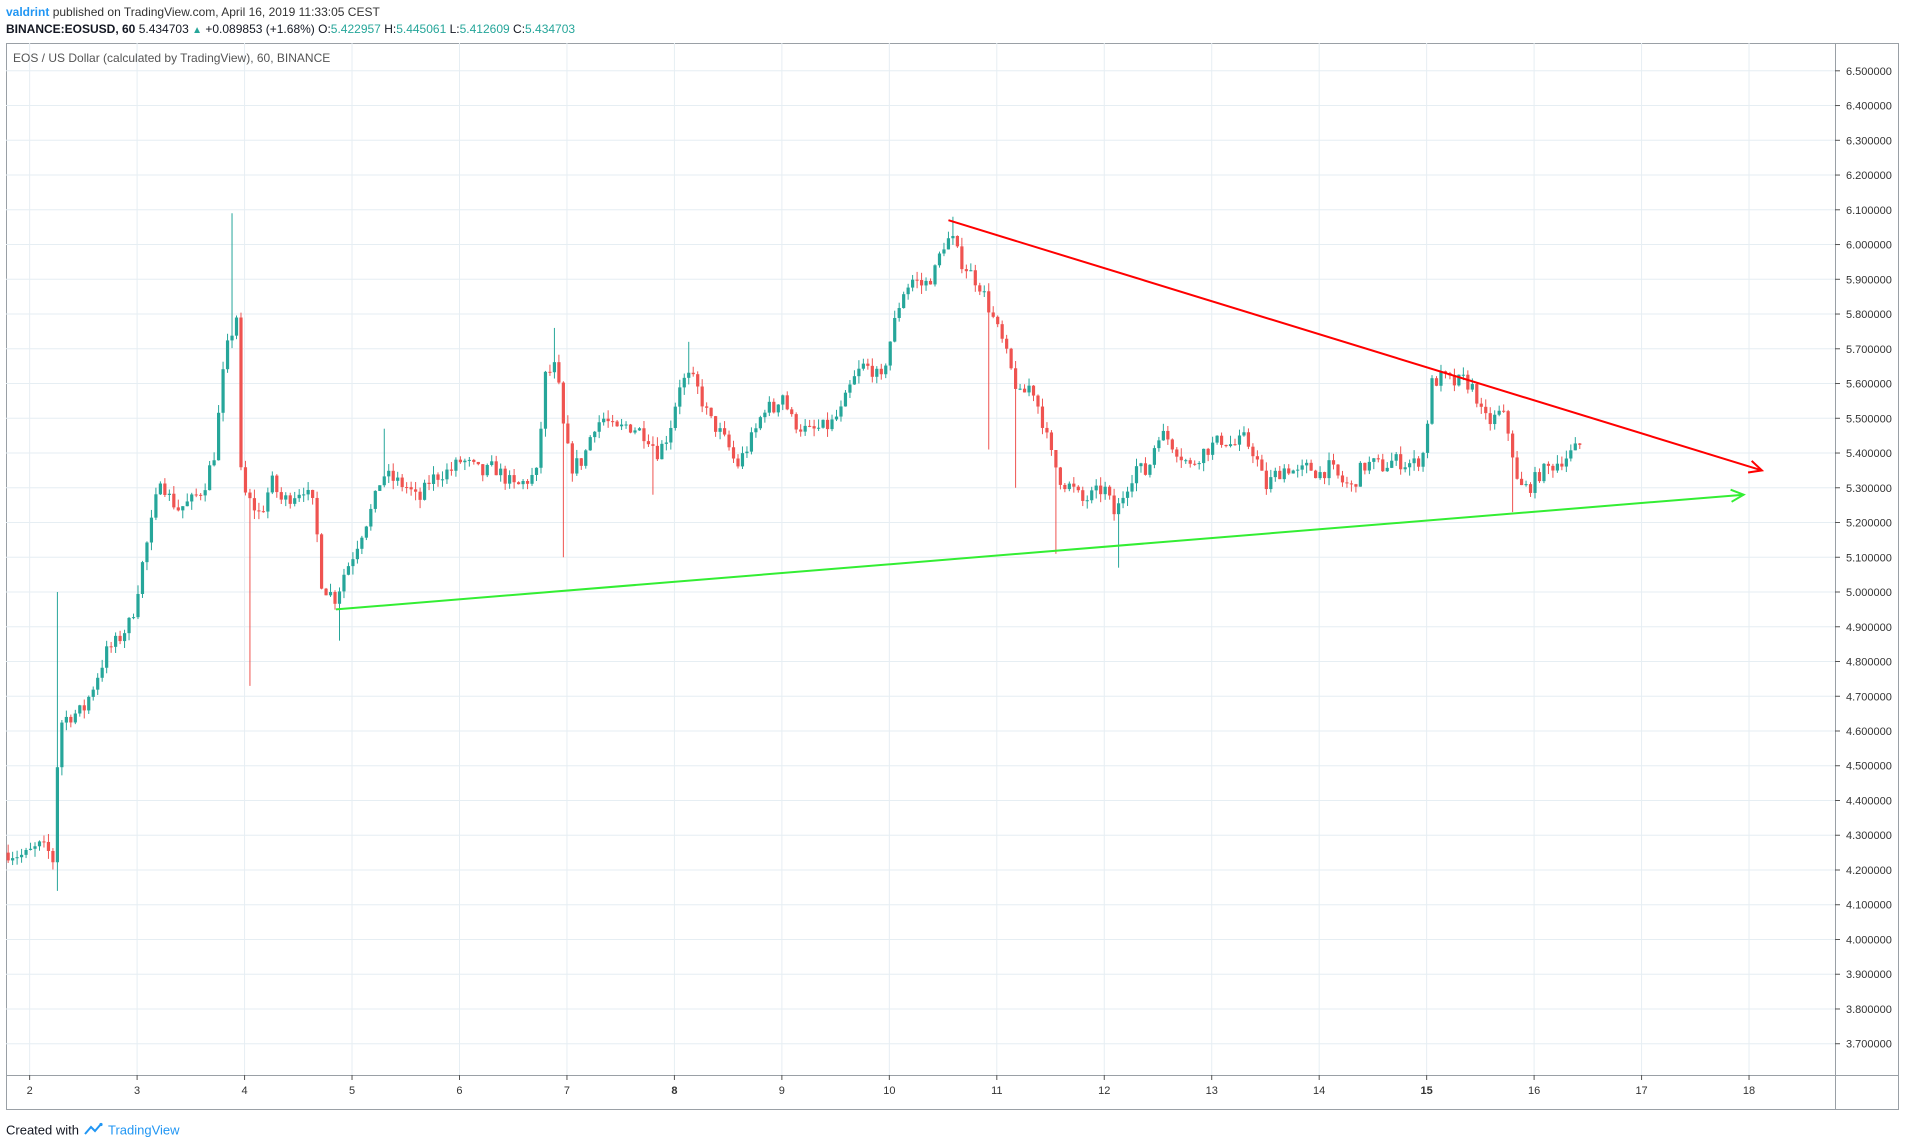 Image resolution: width=1905 pixels, height=1145 pixels. What do you see at coordinates (137, 1091) in the screenshot?
I see `x-tick-label: 3` at bounding box center [137, 1091].